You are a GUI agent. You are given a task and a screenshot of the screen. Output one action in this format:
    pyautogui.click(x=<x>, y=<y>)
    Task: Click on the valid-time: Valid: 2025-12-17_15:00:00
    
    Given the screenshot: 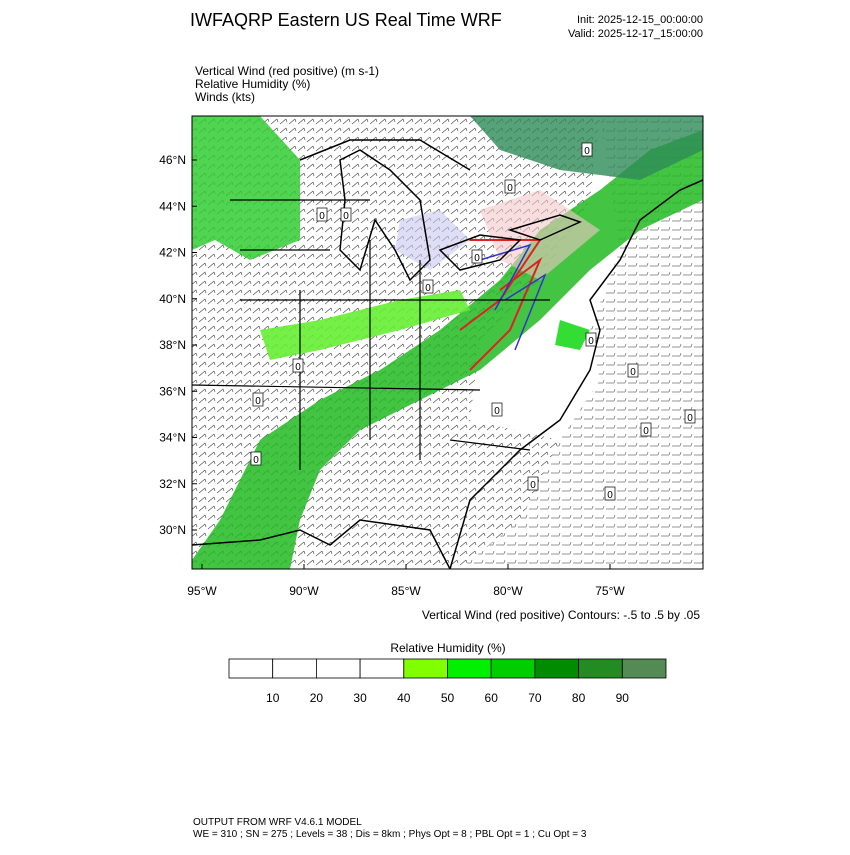 What is the action you would take?
    pyautogui.click(x=635, y=34)
    